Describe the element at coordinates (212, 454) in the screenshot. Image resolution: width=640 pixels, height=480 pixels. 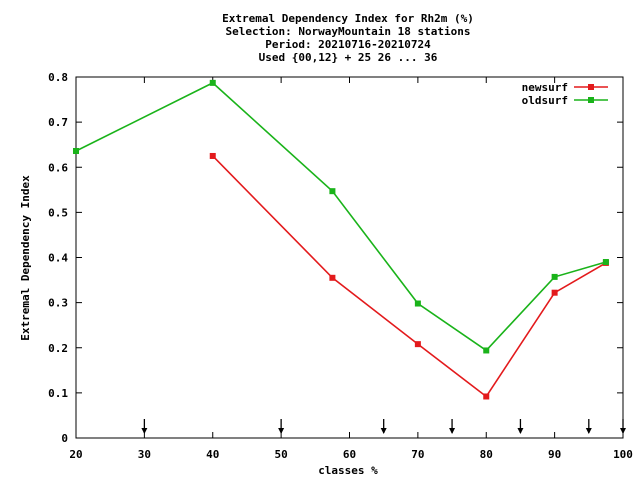
I see `x-tick-label: 40` at that location.